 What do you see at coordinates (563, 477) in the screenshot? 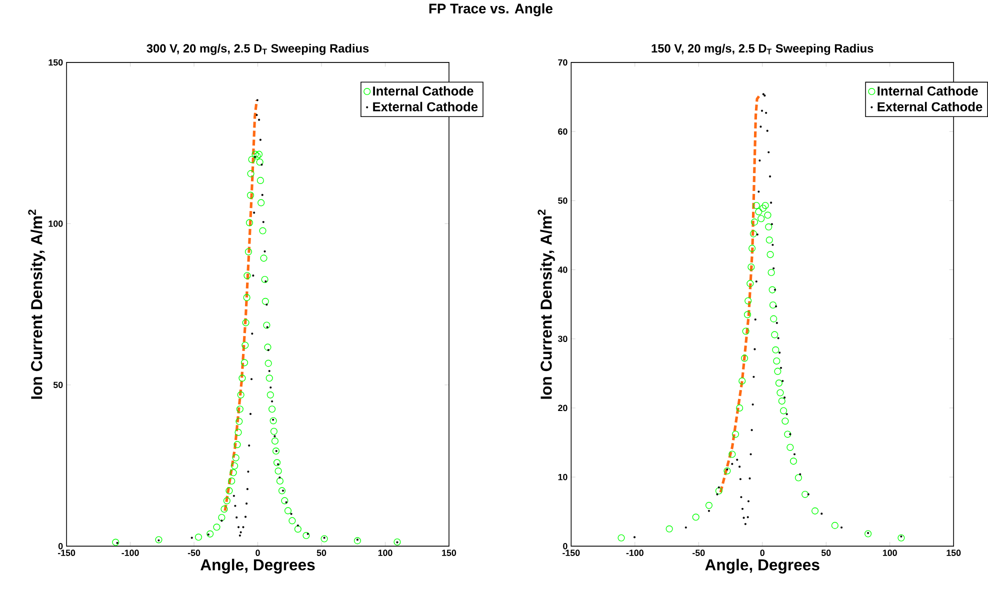
I see `y-tick-label: 10` at bounding box center [563, 477].